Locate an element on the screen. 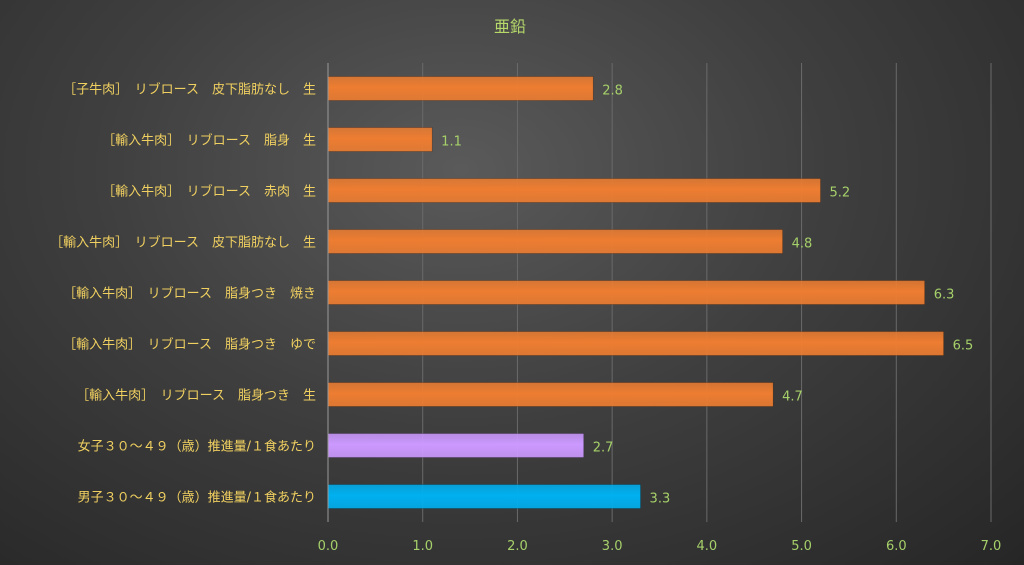 This screenshot has height=565, width=1024. category-label: ［輸入牛肉］ リブロース 脂身つき ゆで is located at coordinates (189, 345).